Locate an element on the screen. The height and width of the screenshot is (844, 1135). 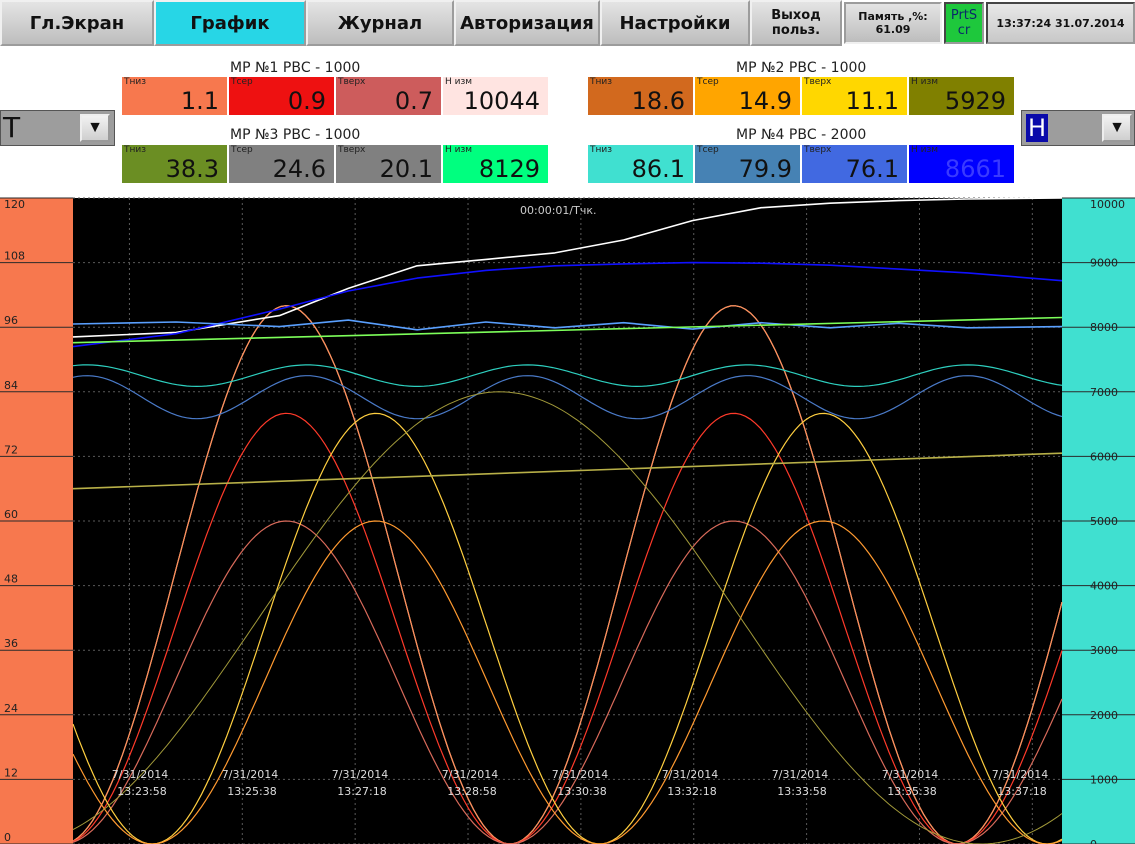
left-tick-label: 120 is located at coordinates (14, 204).